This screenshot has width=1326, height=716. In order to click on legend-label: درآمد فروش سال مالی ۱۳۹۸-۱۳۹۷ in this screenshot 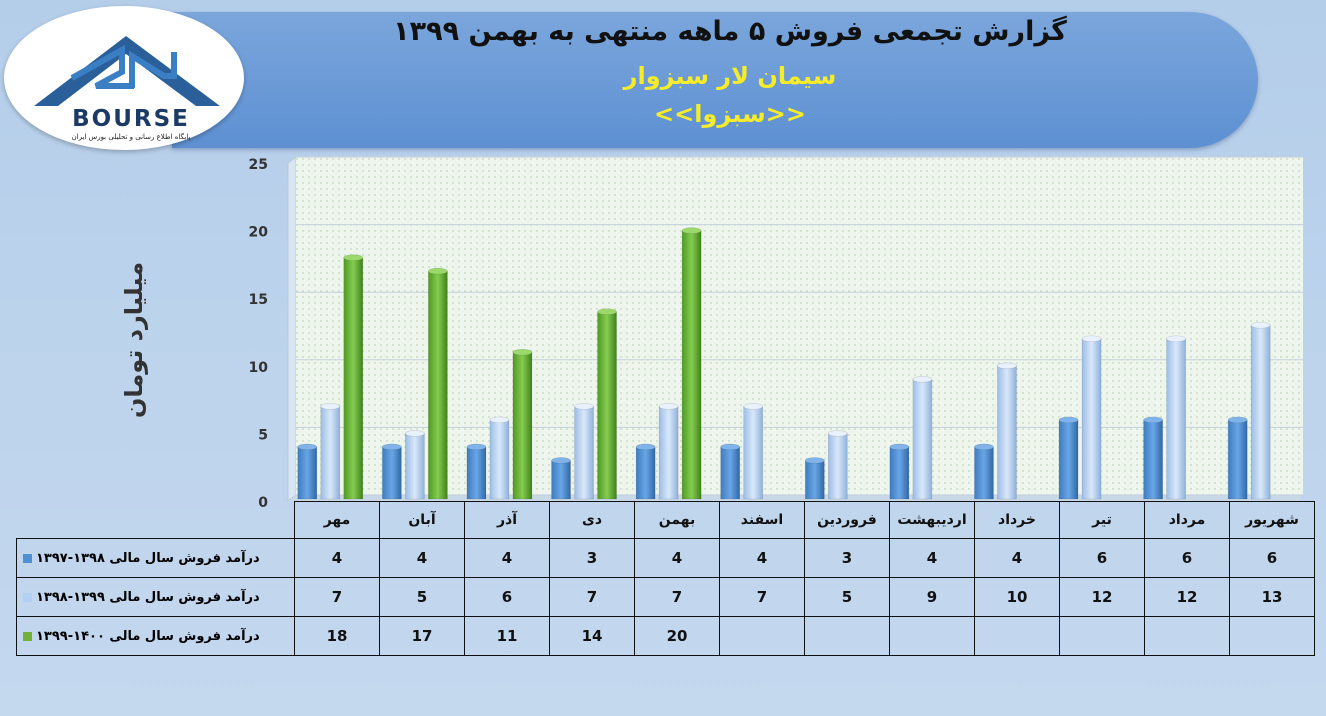, I will do `click(148, 558)`.